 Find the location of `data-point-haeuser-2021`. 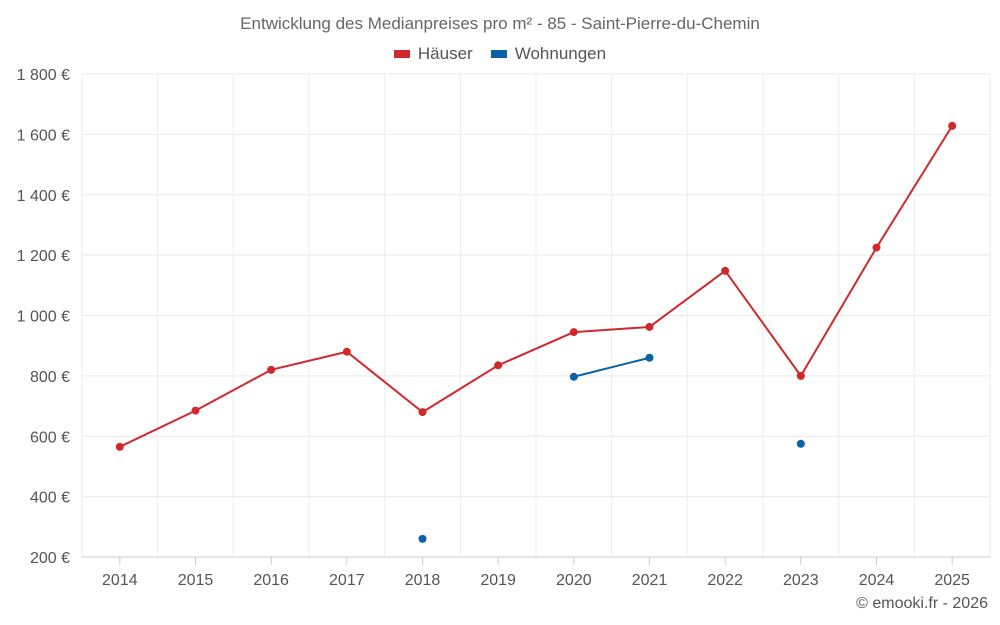

data-point-haeuser-2021 is located at coordinates (649, 326).